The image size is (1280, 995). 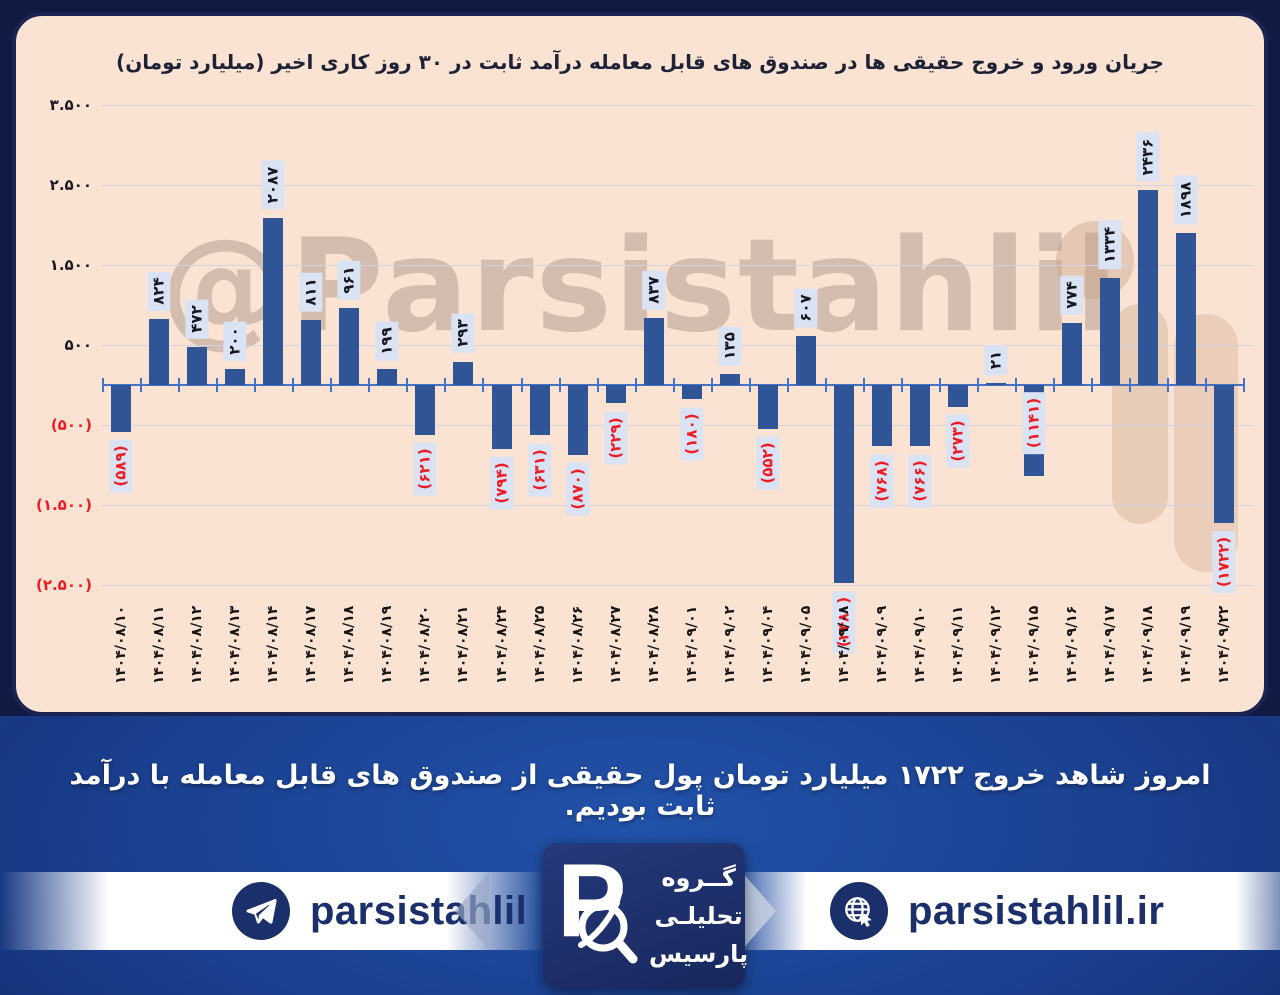 I want to click on globe-icon, so click(x=859, y=911).